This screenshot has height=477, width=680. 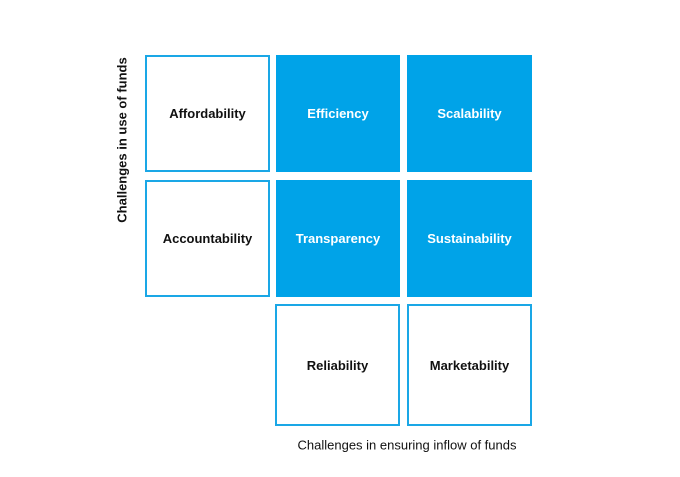 I want to click on x-axis-label: Challenges in ensuring inflow of funds, so click(x=407, y=445).